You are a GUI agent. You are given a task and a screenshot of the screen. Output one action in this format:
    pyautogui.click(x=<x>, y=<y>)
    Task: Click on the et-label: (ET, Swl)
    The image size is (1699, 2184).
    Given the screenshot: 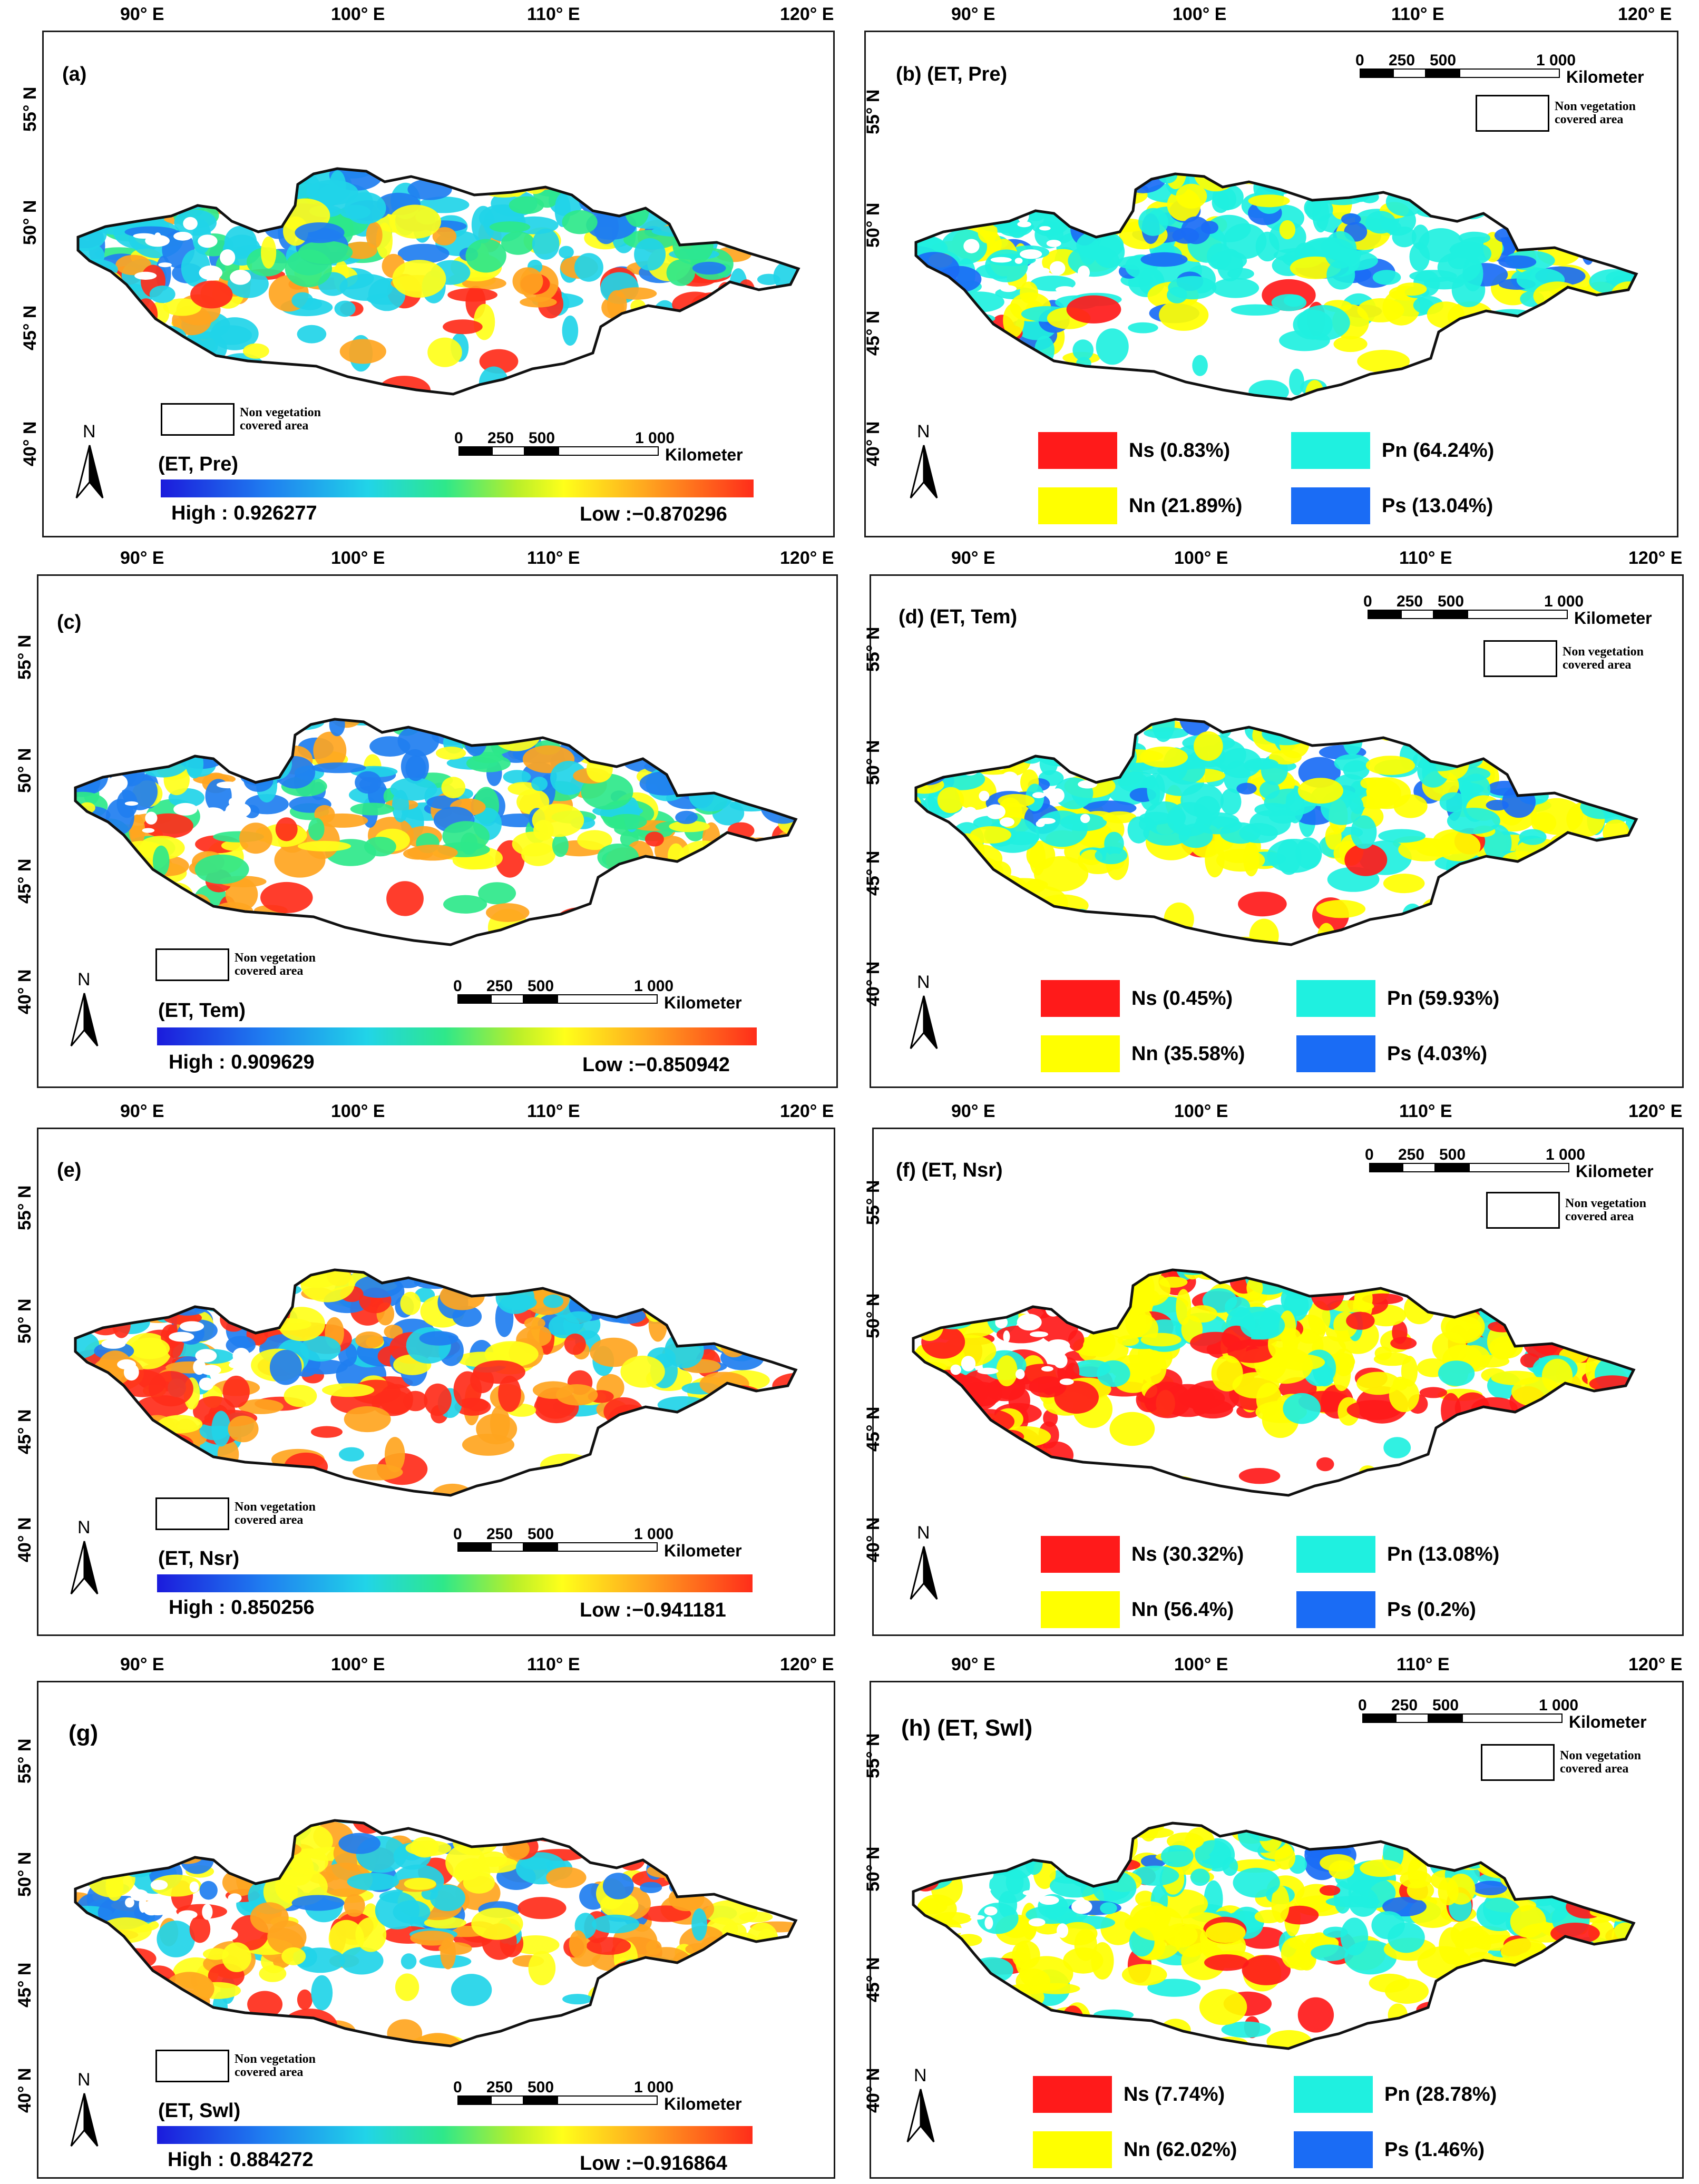 What is the action you would take?
    pyautogui.click(x=200, y=2111)
    